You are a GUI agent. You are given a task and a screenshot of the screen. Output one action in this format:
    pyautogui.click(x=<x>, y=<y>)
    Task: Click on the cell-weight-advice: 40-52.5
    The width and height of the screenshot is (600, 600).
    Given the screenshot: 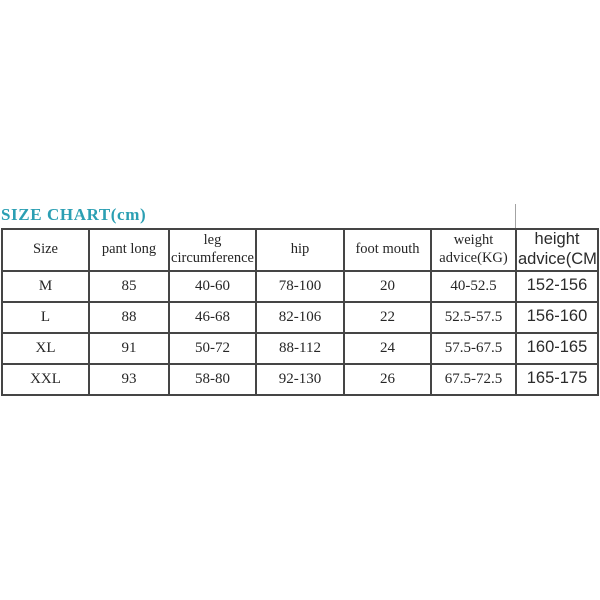 What is the action you would take?
    pyautogui.click(x=473, y=286)
    